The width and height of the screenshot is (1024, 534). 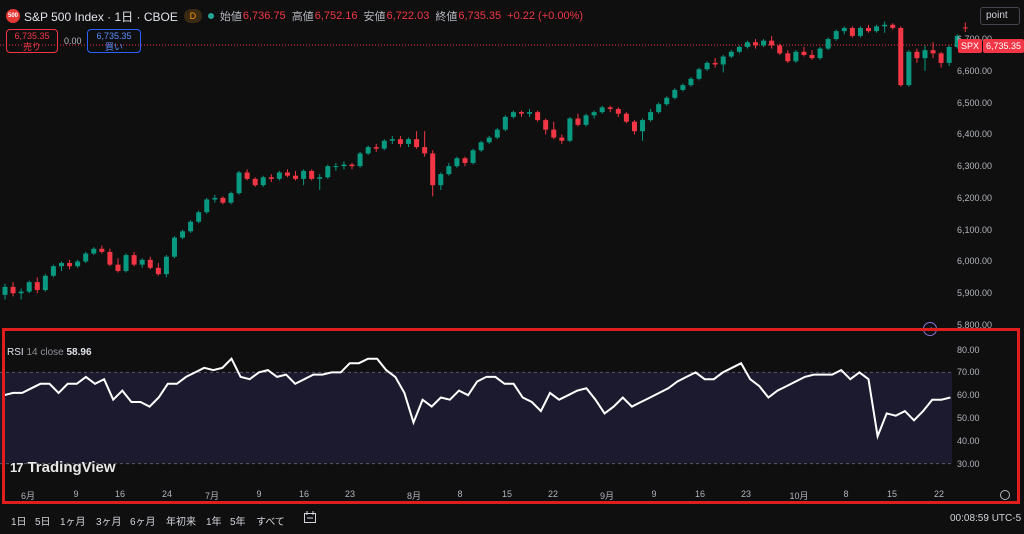 I want to click on open-label: 始値, so click(x=230, y=17).